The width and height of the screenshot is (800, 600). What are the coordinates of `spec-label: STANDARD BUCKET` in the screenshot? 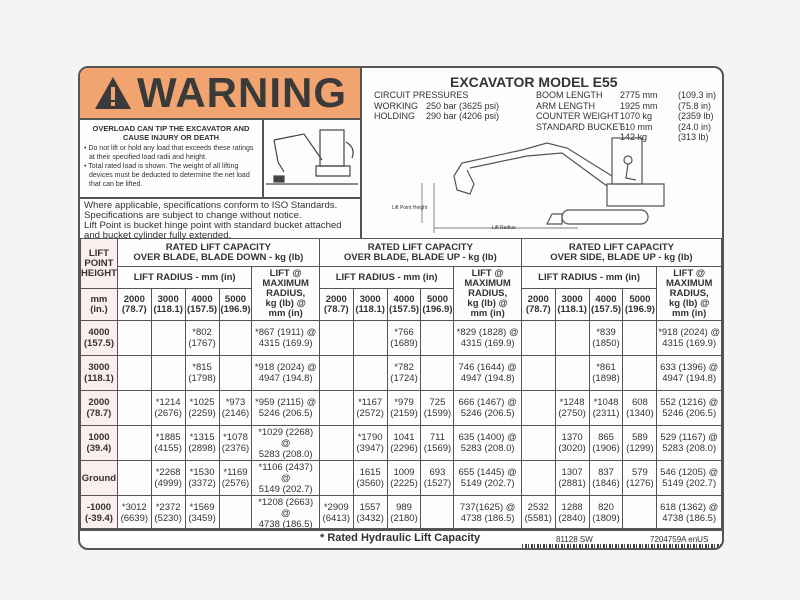 It's located at (580, 126).